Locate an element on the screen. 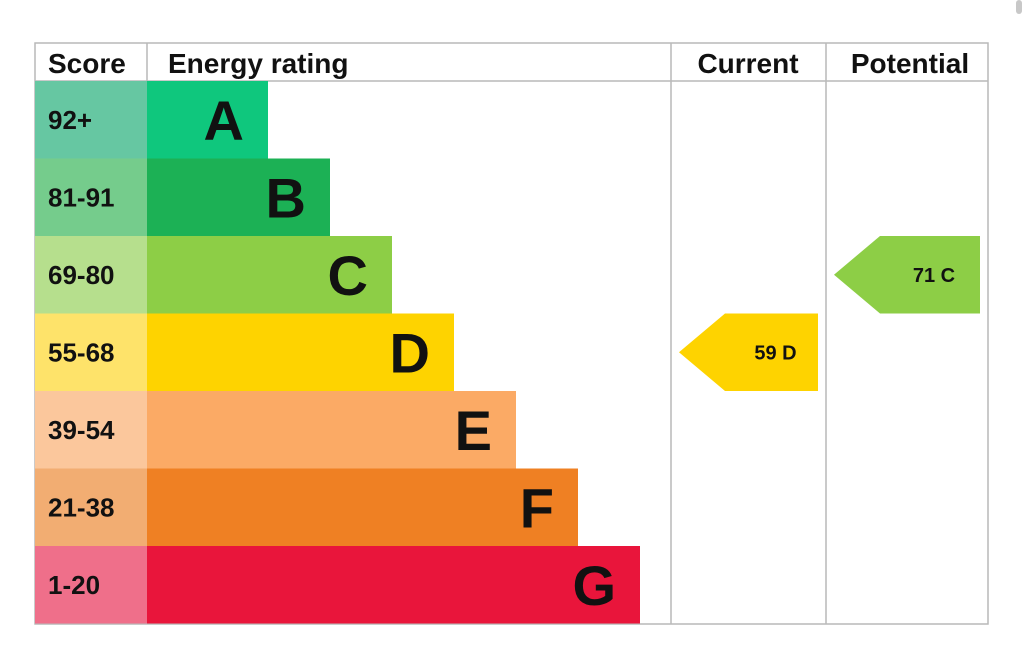 The width and height of the screenshot is (1024, 662). band-letter-a: A is located at coordinates (224, 120).